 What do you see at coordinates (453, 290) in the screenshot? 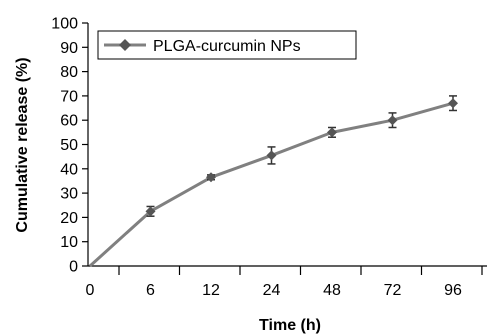
I see `x-tick-label: 96` at bounding box center [453, 290].